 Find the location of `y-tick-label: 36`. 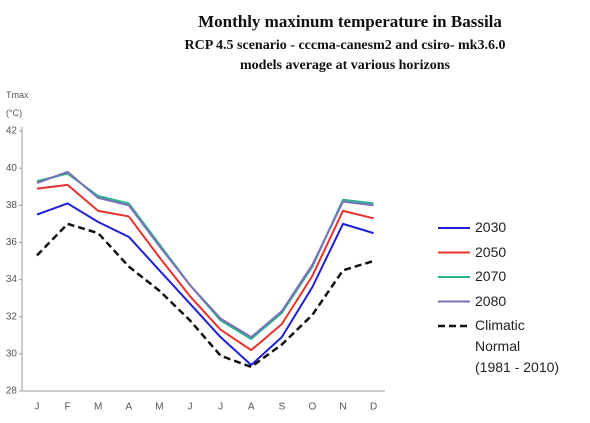

y-tick-label: 36 is located at coordinates (12, 242).